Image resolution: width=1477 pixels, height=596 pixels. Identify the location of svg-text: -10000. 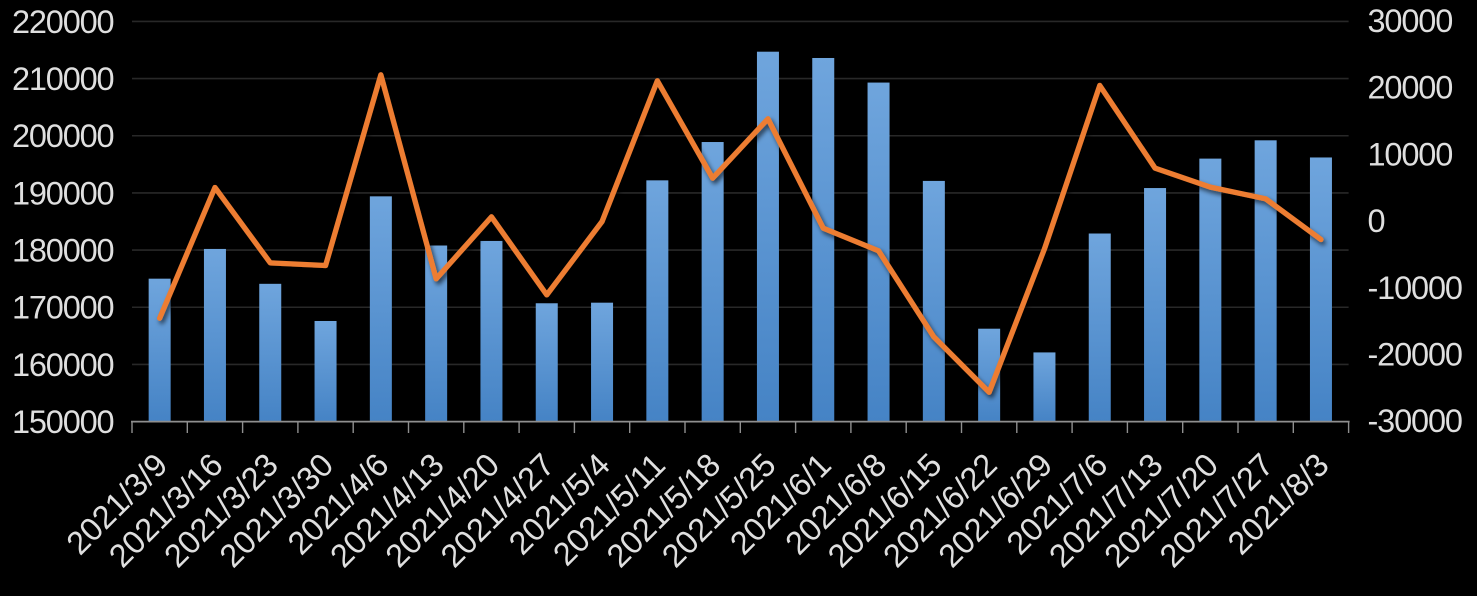
(1415, 288).